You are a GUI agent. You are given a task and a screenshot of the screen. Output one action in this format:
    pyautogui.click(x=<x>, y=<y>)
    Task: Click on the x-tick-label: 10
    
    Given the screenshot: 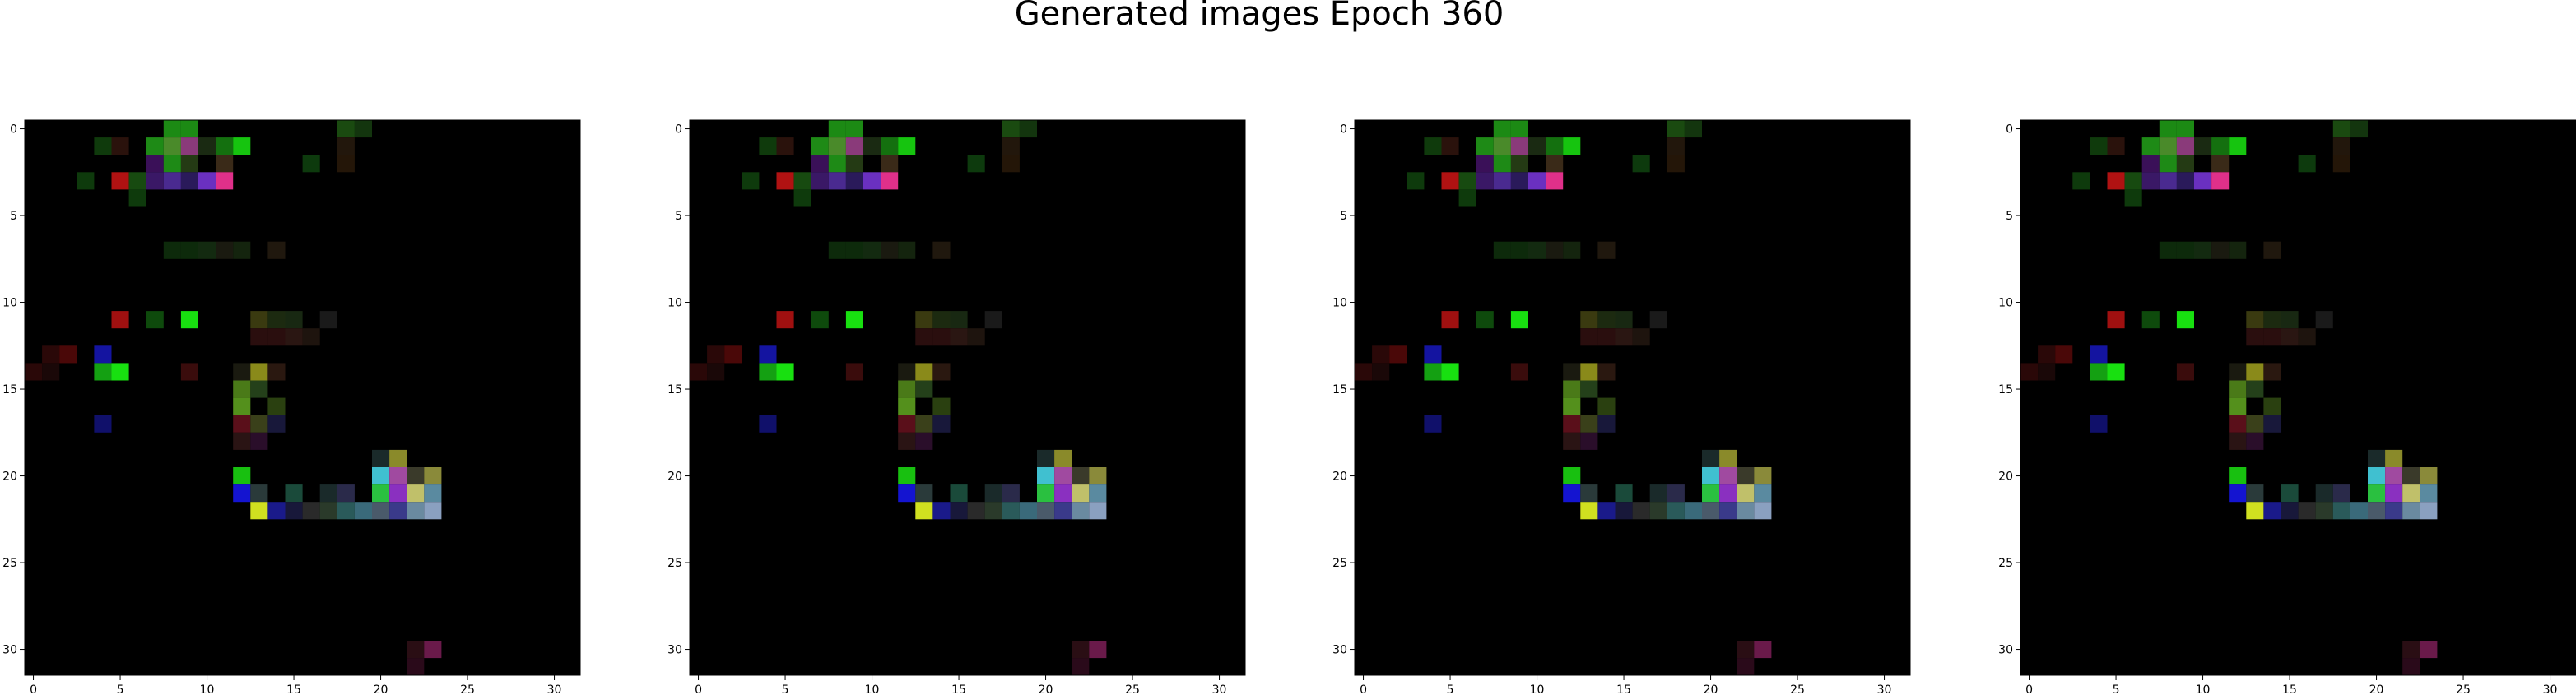 What is the action you would take?
    pyautogui.click(x=1537, y=689)
    